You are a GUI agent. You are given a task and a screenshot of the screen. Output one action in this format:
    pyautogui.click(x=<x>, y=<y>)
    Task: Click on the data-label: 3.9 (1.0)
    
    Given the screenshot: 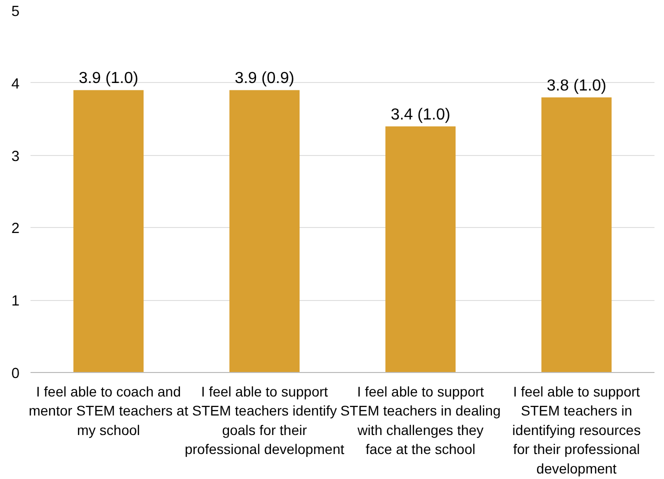 What is the action you would take?
    pyautogui.click(x=108, y=79)
    